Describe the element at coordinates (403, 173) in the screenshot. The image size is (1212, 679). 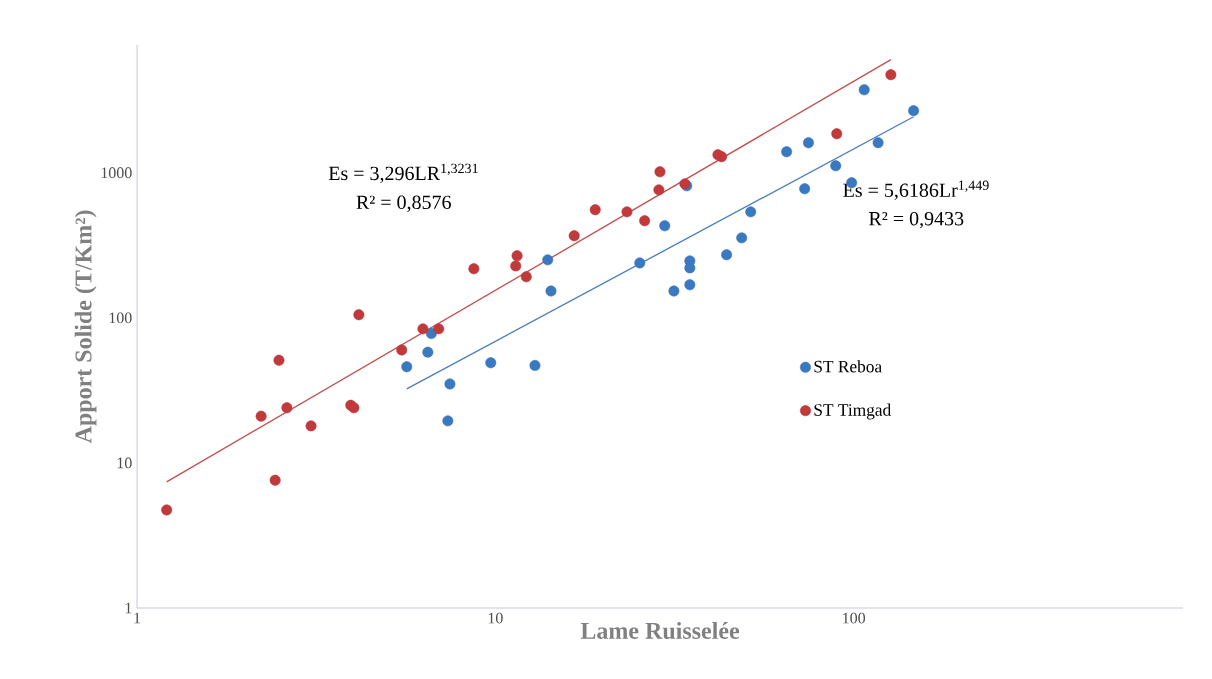
I see `annotation: Es = 3,296LR$^{1,3231}$` at that location.